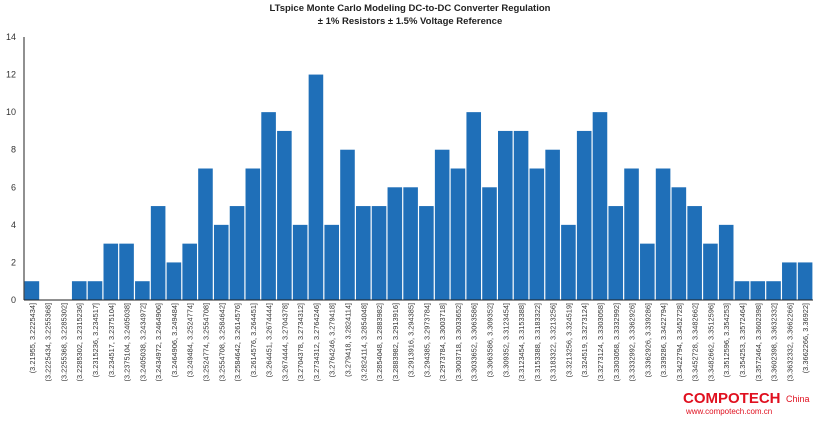  Describe the element at coordinates (300, 342) in the screenshot. I see `x-tick-label: (3.2704378, 3.2734312]` at that location.